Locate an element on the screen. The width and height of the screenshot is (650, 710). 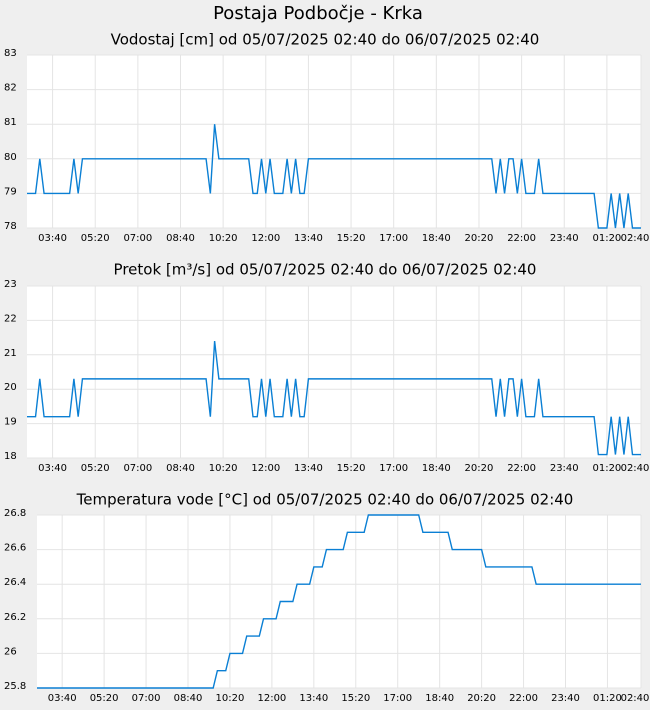
y-tick-label: 81 is located at coordinates (10, 122).